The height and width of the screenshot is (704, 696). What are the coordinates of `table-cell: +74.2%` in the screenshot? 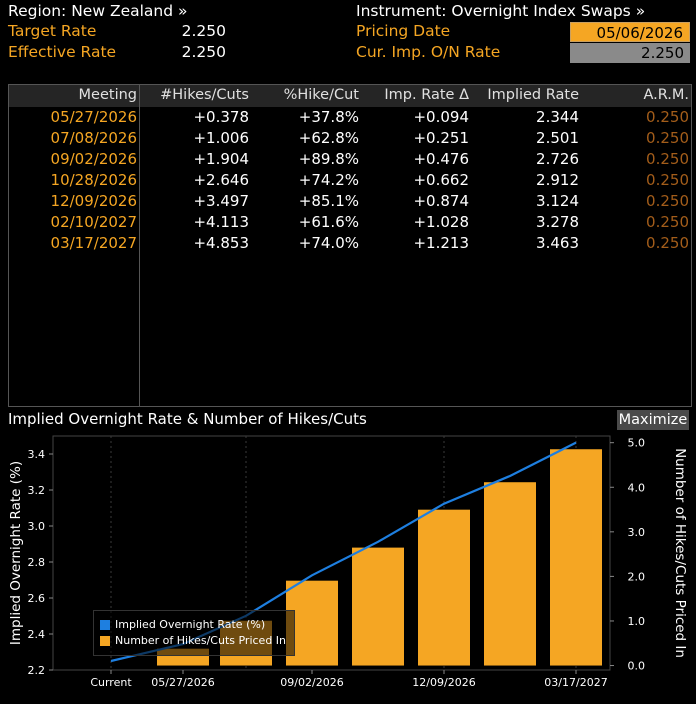 It's located at (328, 180).